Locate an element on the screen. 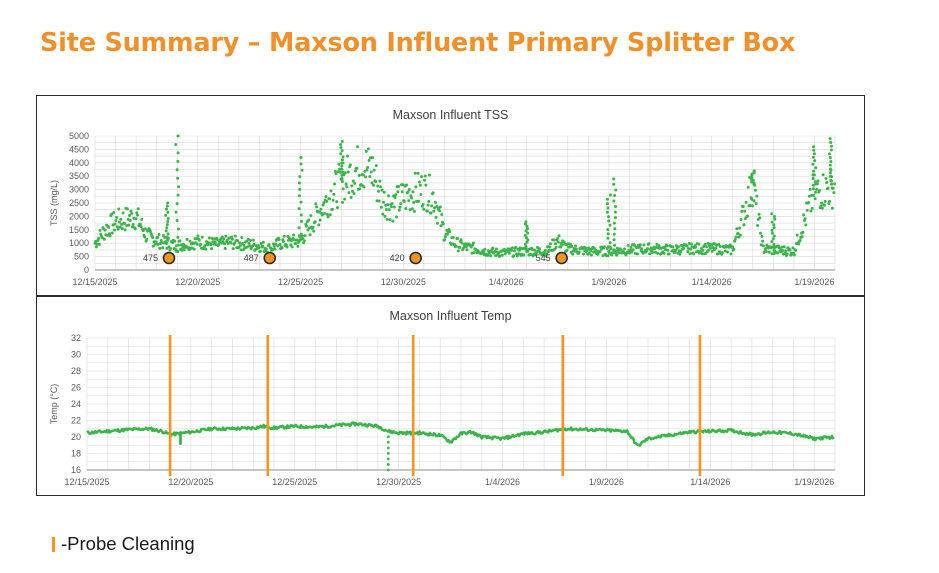  y-tick-label: 22 is located at coordinates (76, 421).